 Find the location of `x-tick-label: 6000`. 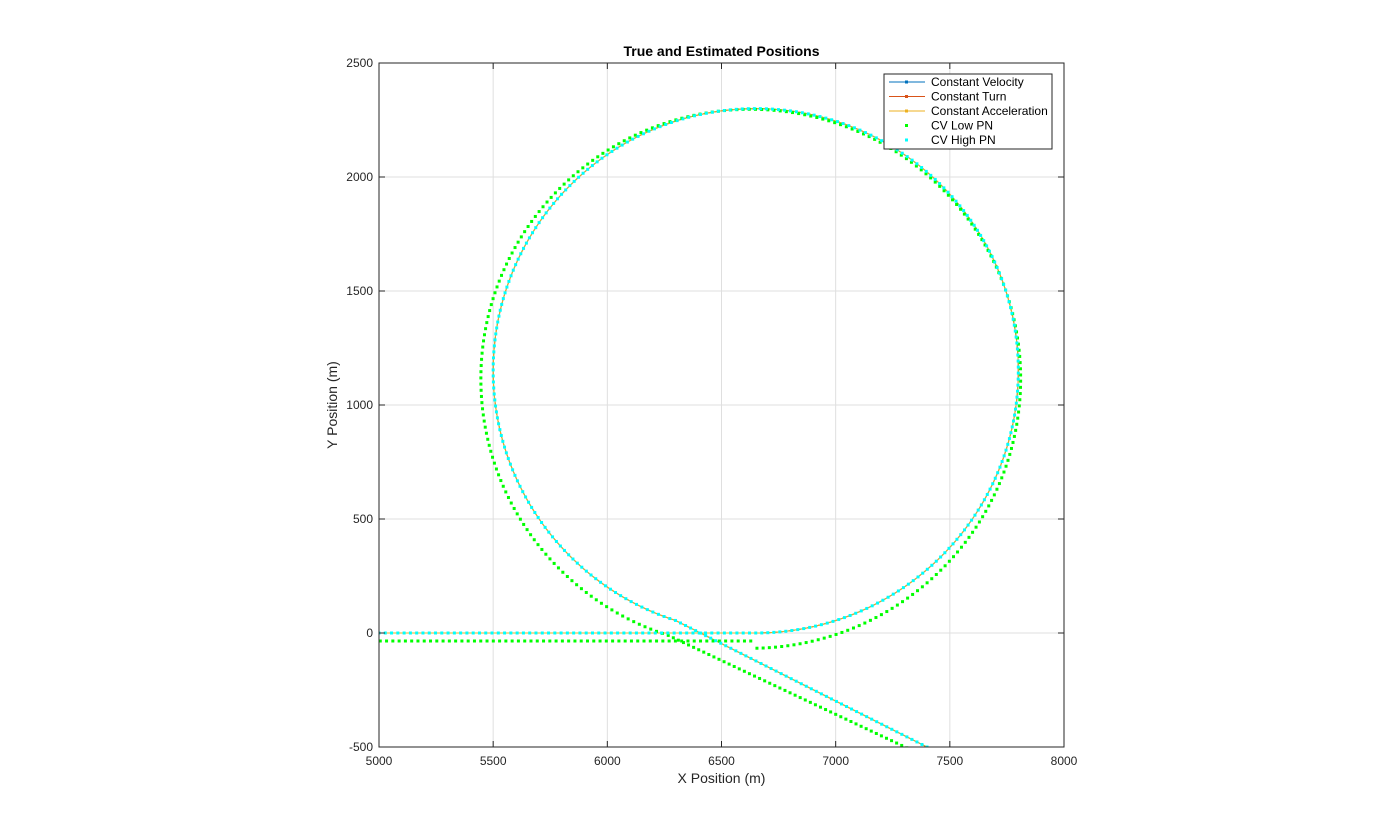

x-tick-label: 6000 is located at coordinates (607, 761).